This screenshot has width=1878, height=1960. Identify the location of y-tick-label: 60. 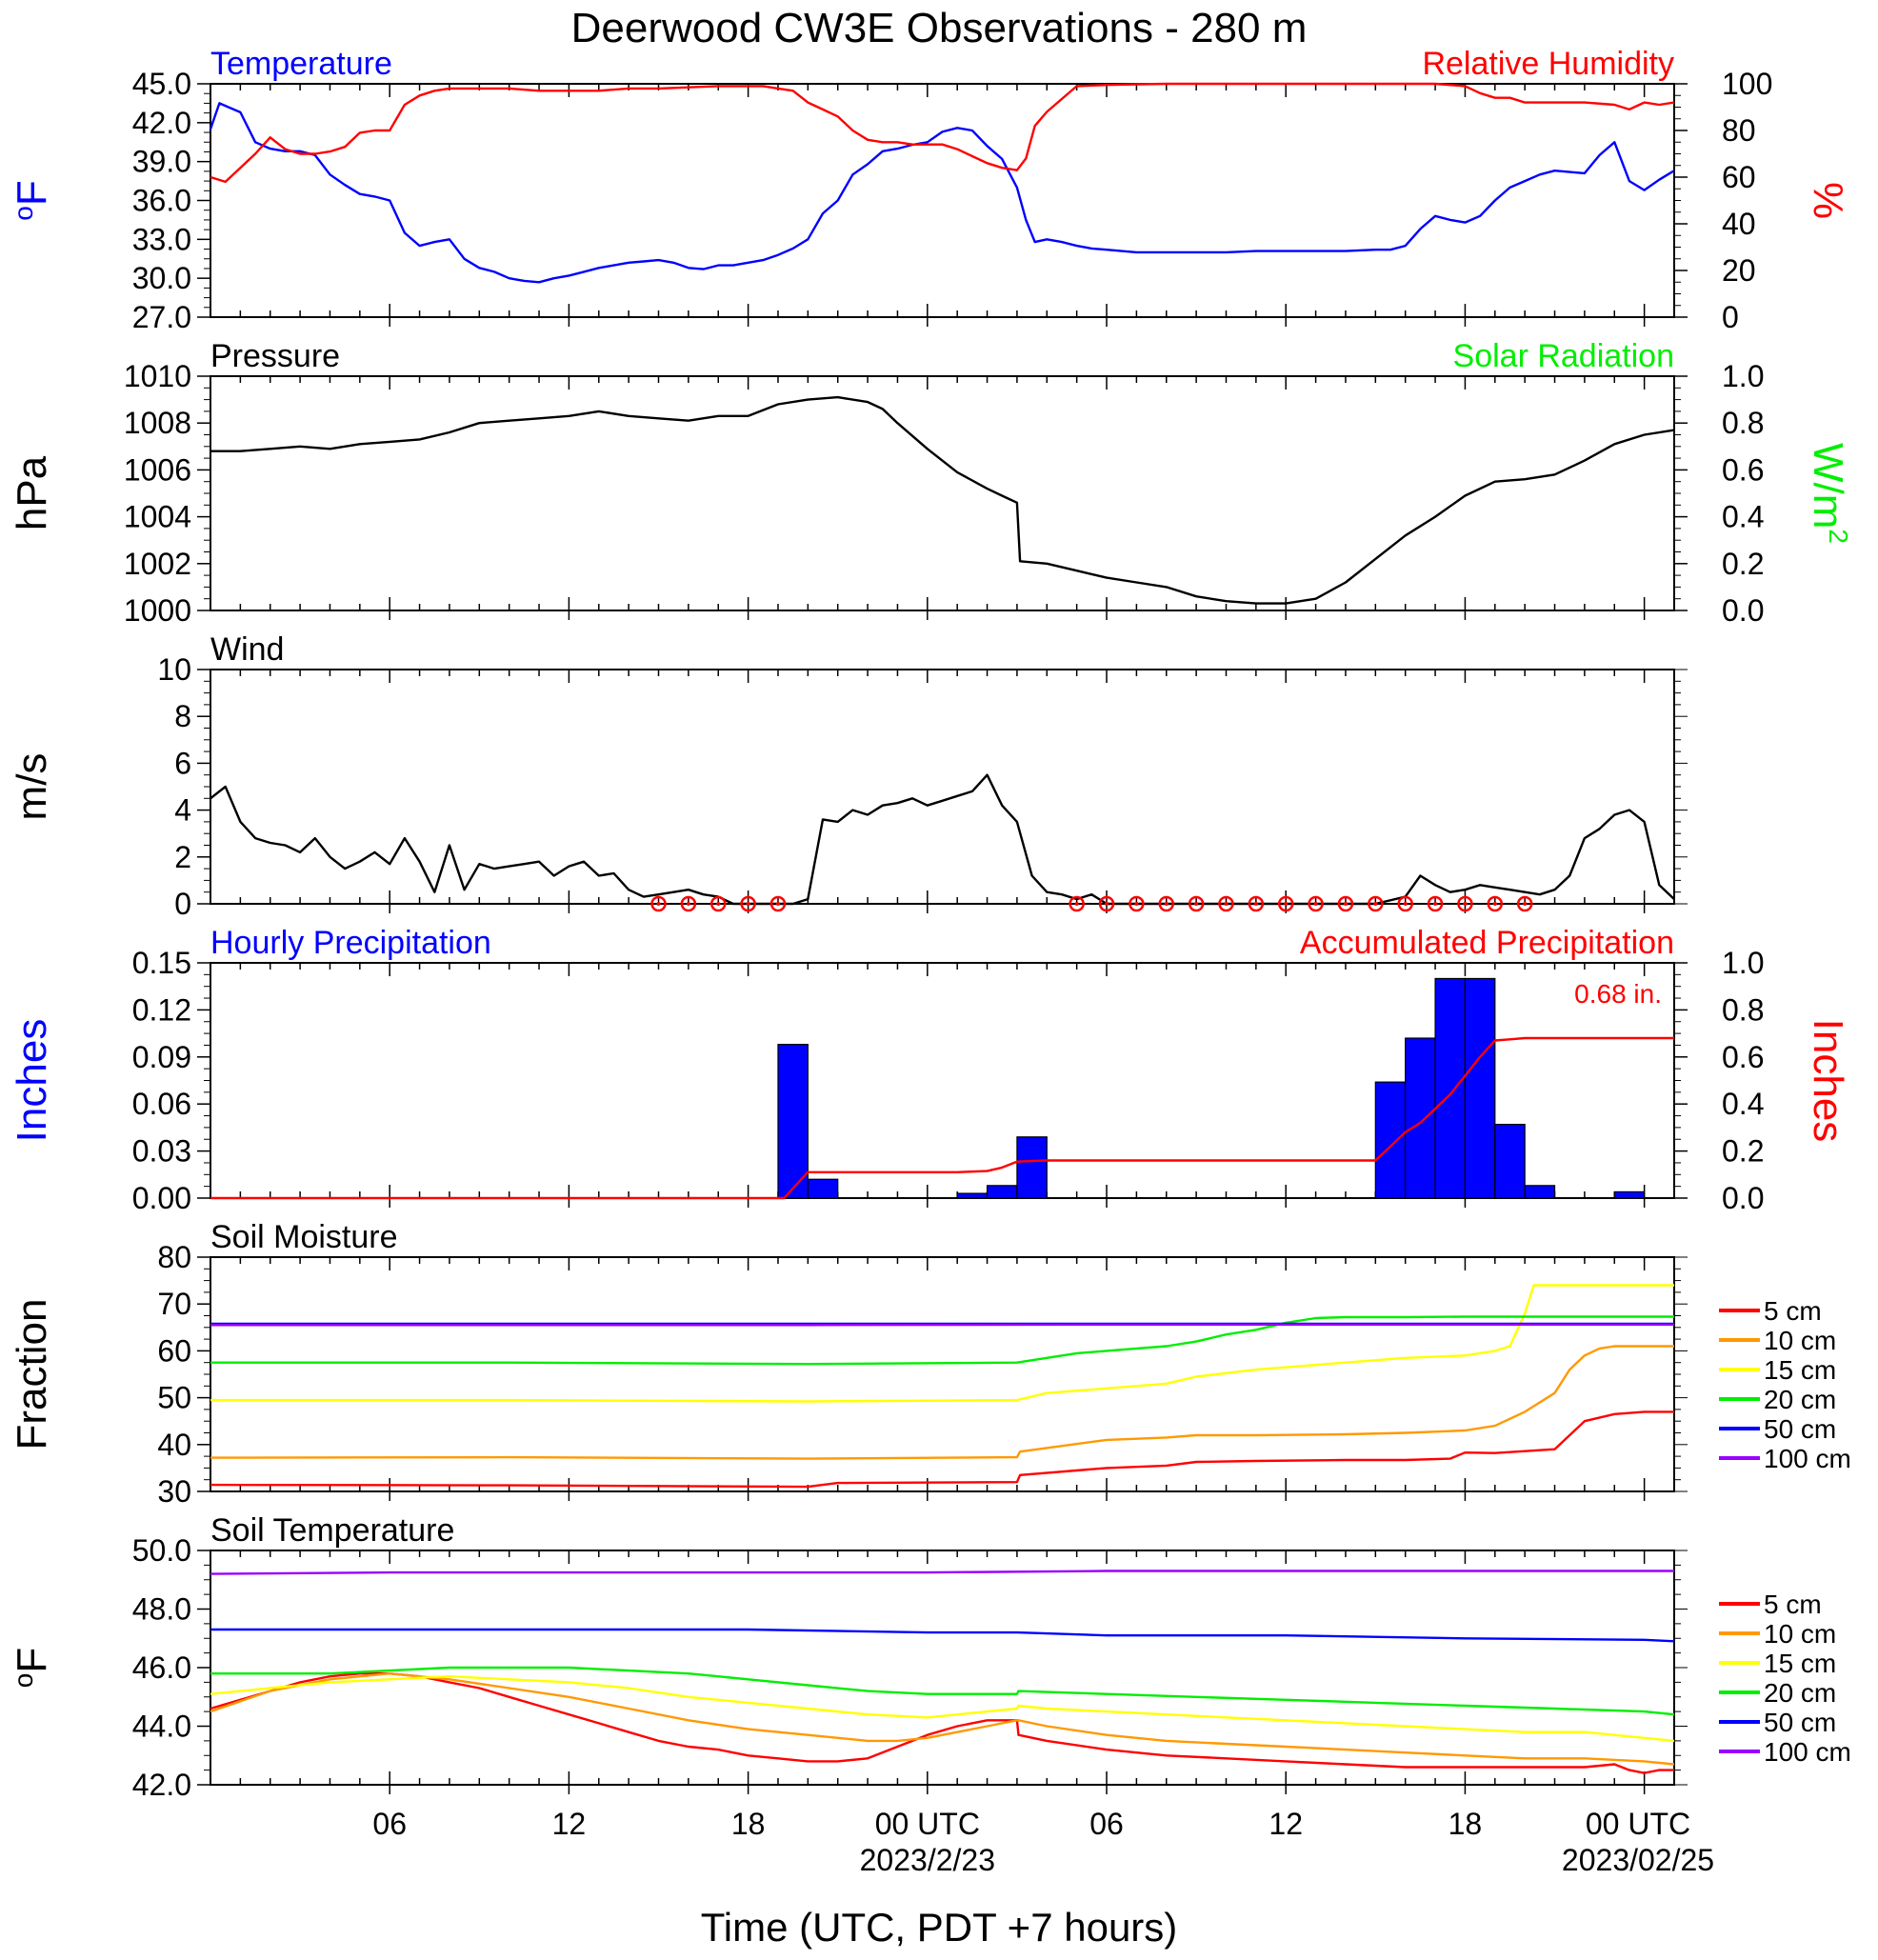
(174, 1350).